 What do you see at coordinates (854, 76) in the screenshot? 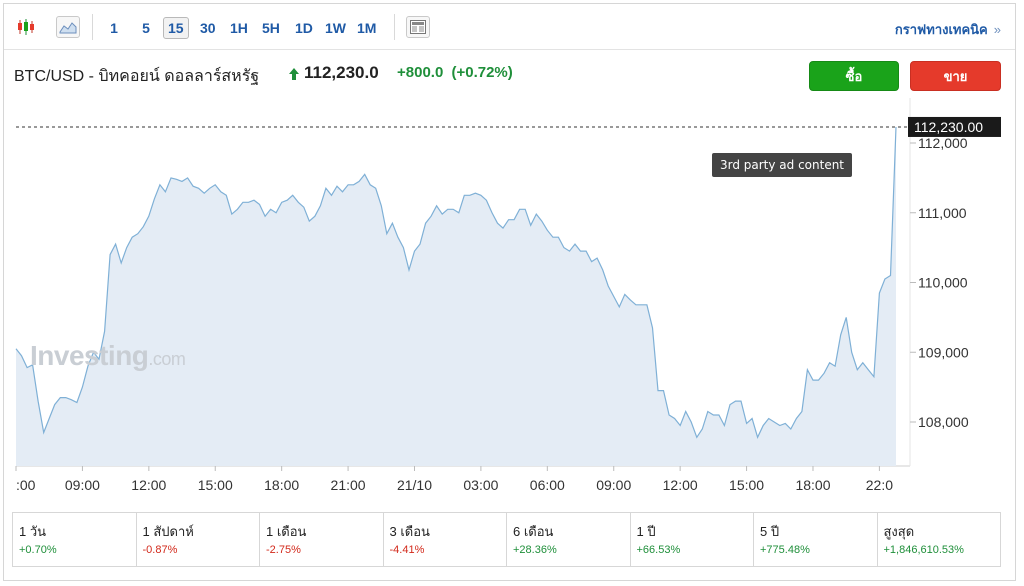
I see `buy-button: ซื้อ` at bounding box center [854, 76].